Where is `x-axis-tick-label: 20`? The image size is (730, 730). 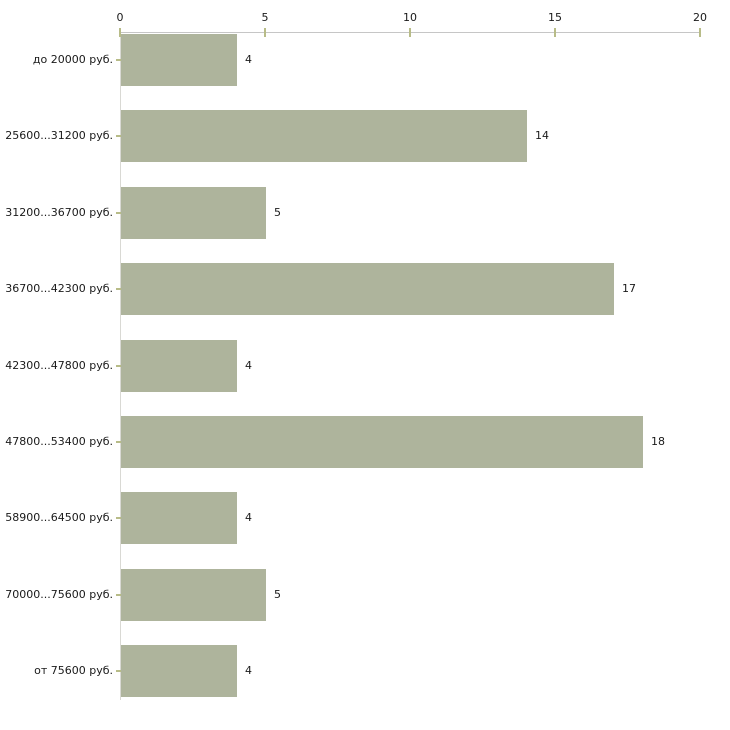
x-axis-tick-label: 20 is located at coordinates (700, 17).